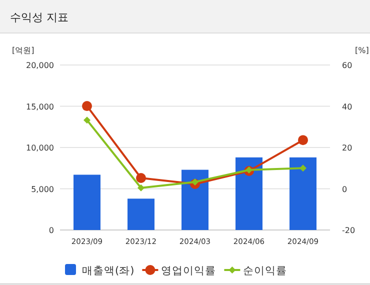 This screenshot has height=285, width=370. Describe the element at coordinates (42, 189) in the screenshot. I see `y-tick-label: 5,000` at that location.